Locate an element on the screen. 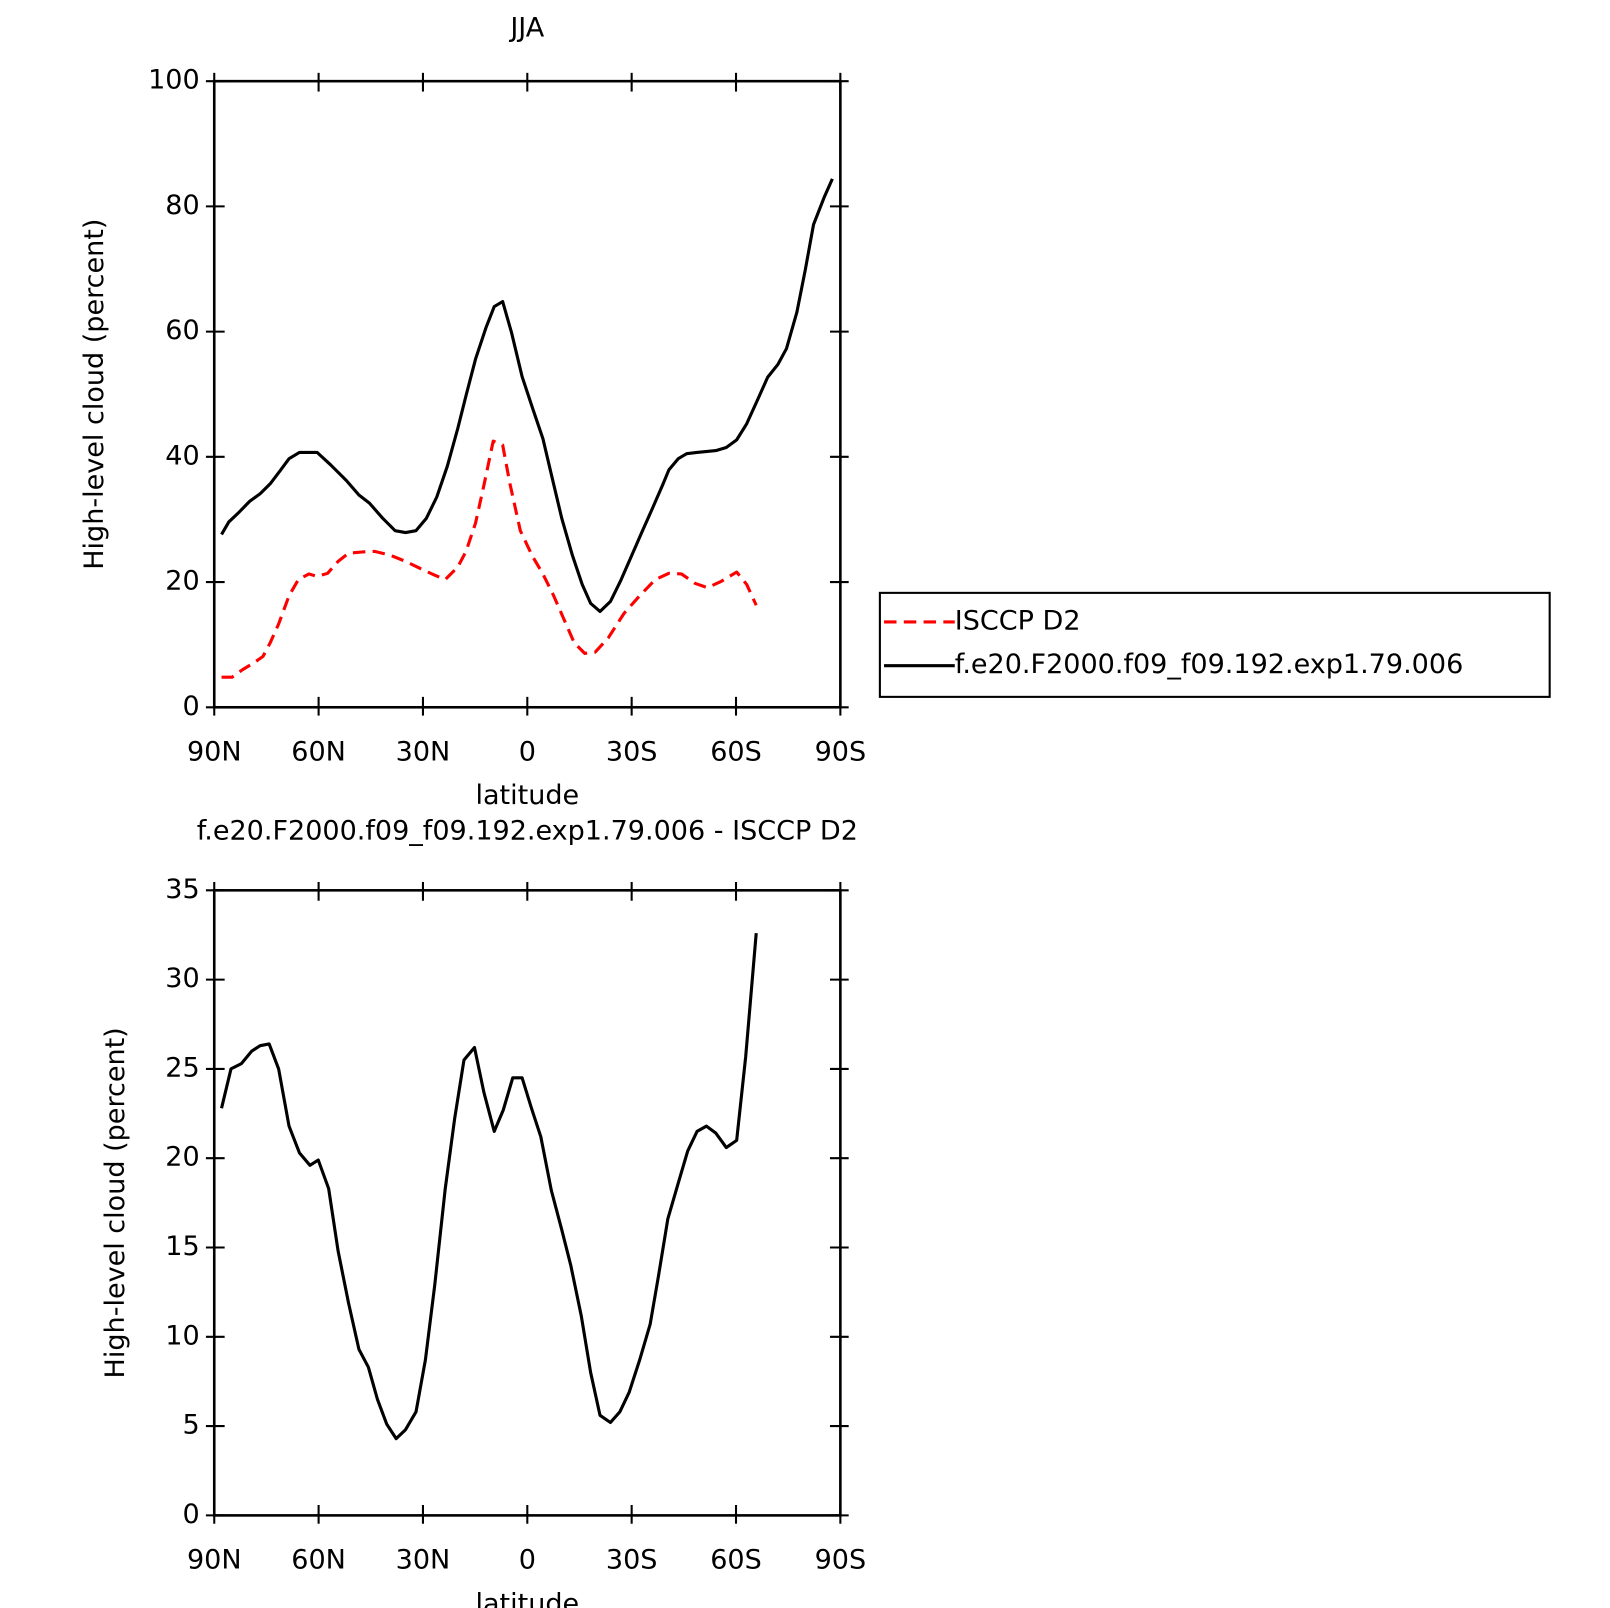  y-tick-label: 35 is located at coordinates (182, 889).